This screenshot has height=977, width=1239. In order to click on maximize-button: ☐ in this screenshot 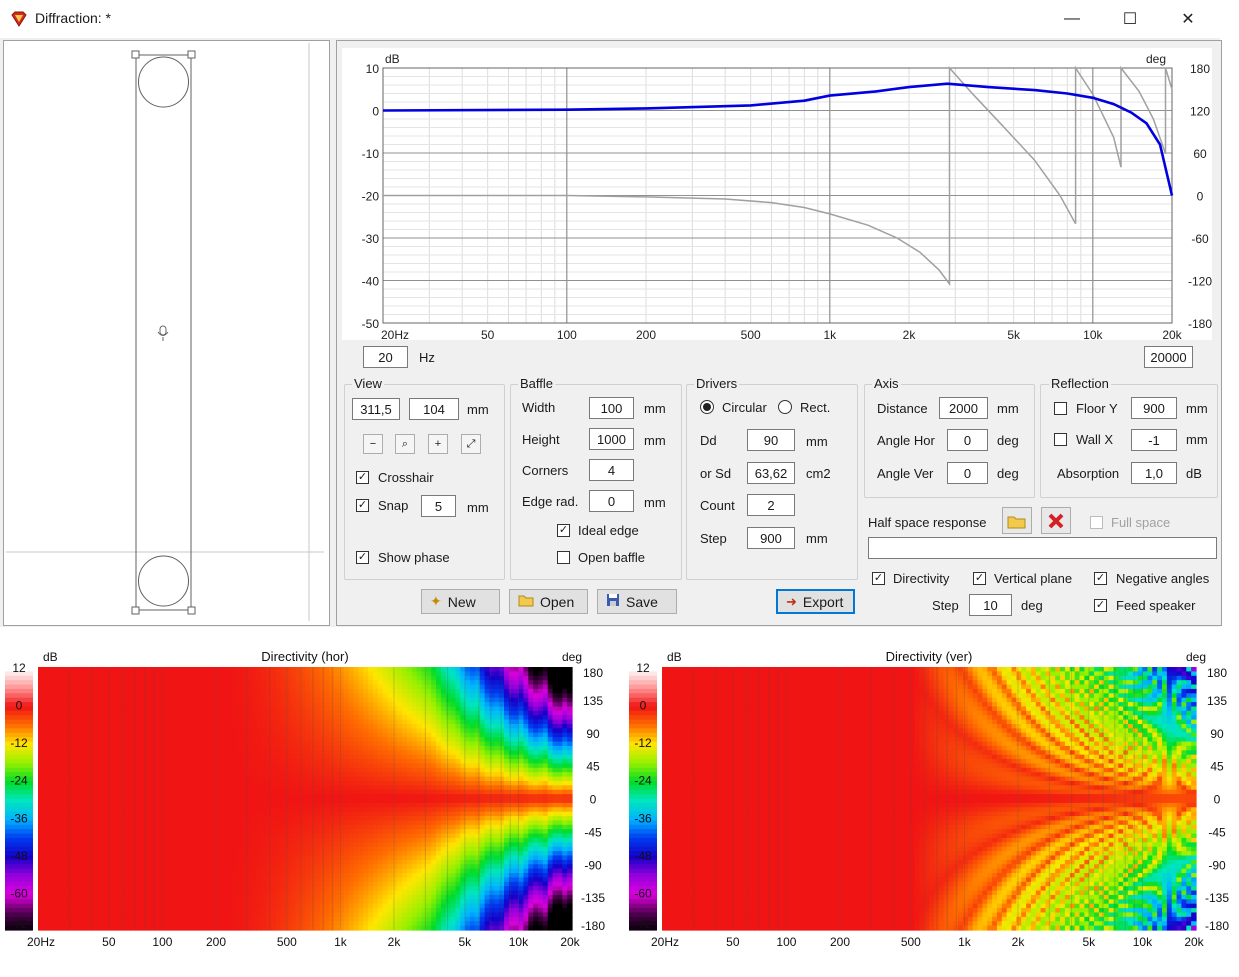, I will do `click(1130, 19)`.